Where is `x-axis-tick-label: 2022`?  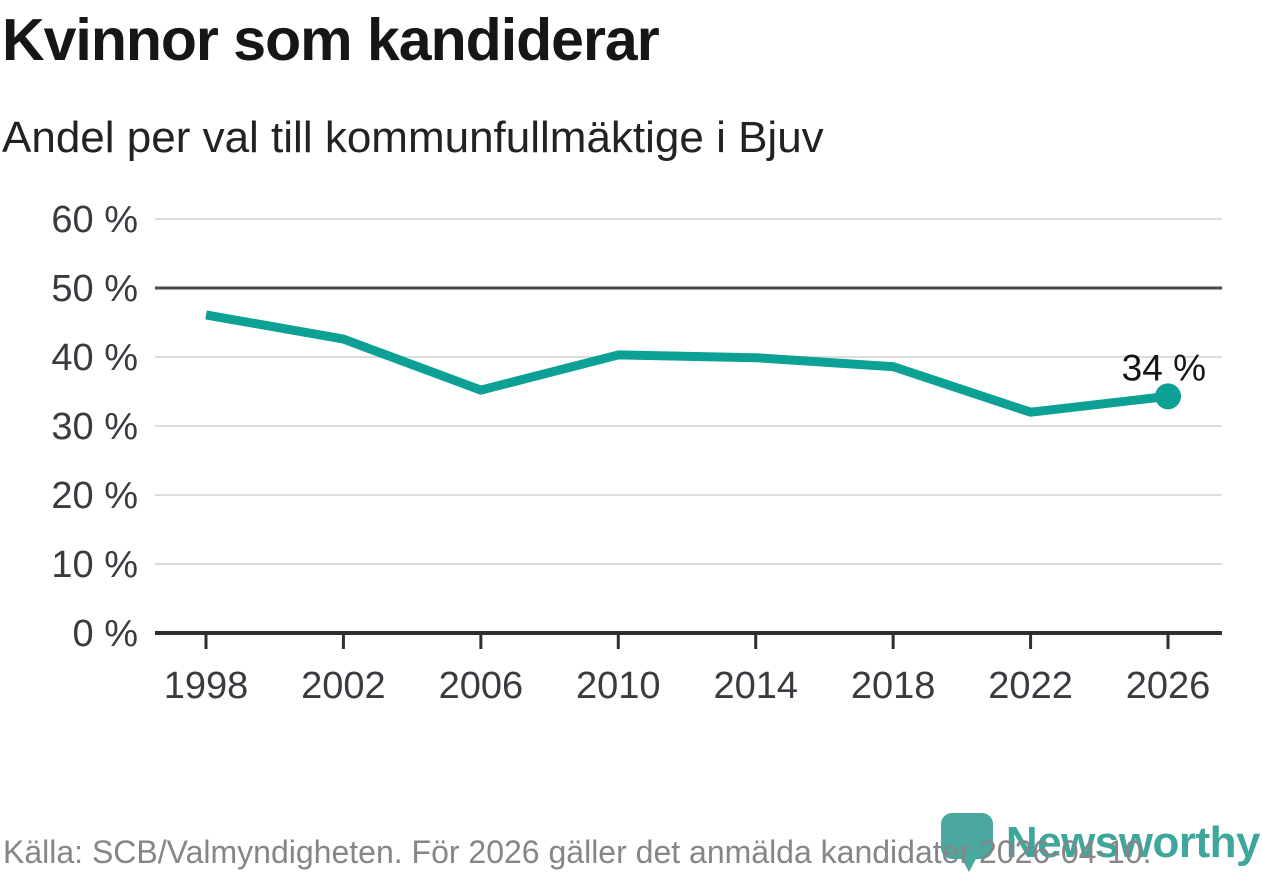
x-axis-tick-label: 2022 is located at coordinates (1030, 686).